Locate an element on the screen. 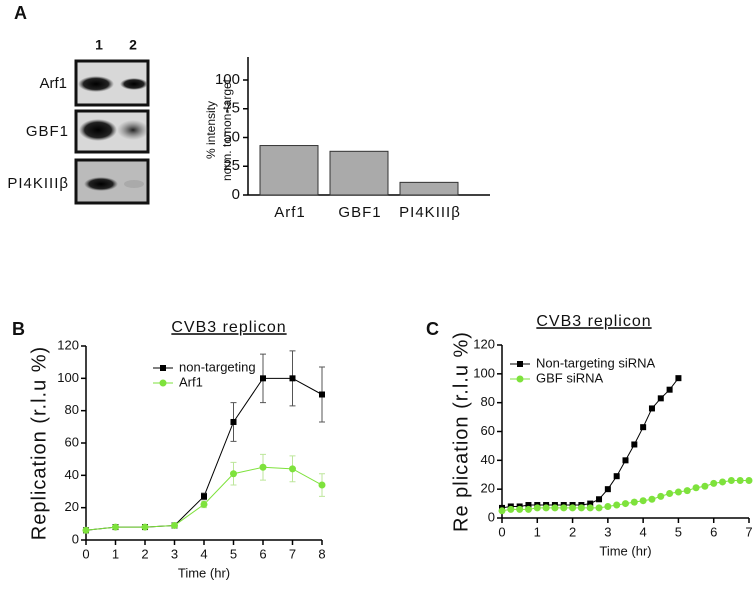  blot-row-label: PI4KIIIβ is located at coordinates (38, 183).